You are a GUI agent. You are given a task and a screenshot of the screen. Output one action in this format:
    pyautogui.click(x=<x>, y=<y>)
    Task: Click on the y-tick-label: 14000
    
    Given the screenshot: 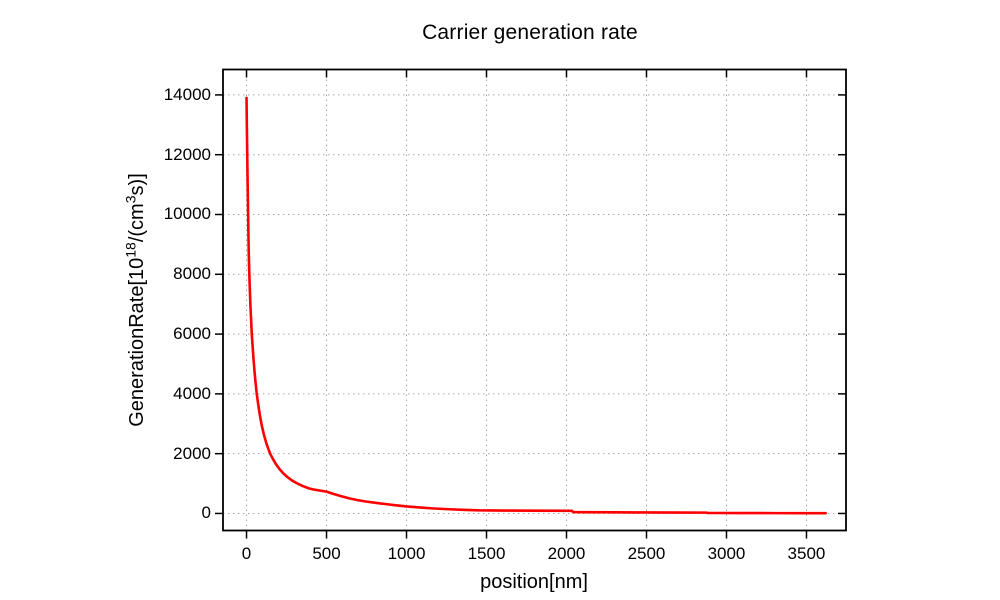 What is the action you would take?
    pyautogui.click(x=187, y=94)
    